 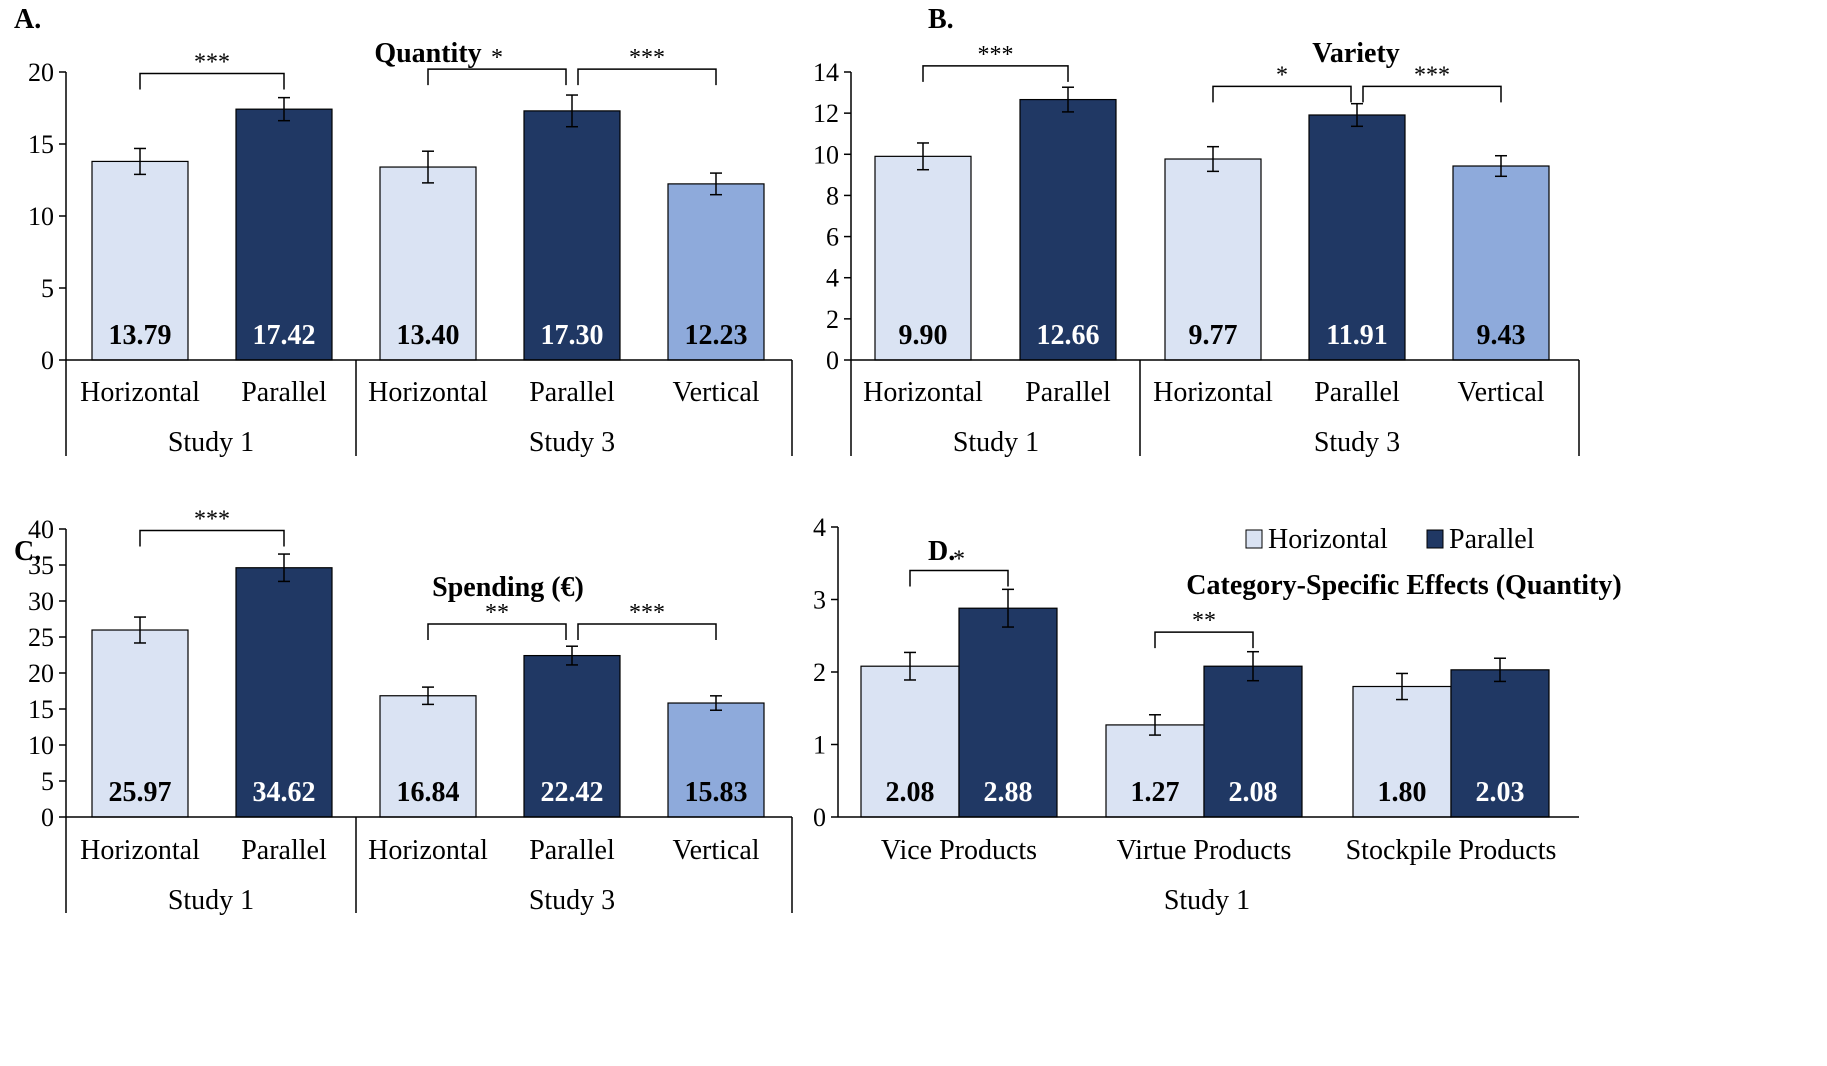 I want to click on bar-value-label: 9.43, so click(x=1501, y=335).